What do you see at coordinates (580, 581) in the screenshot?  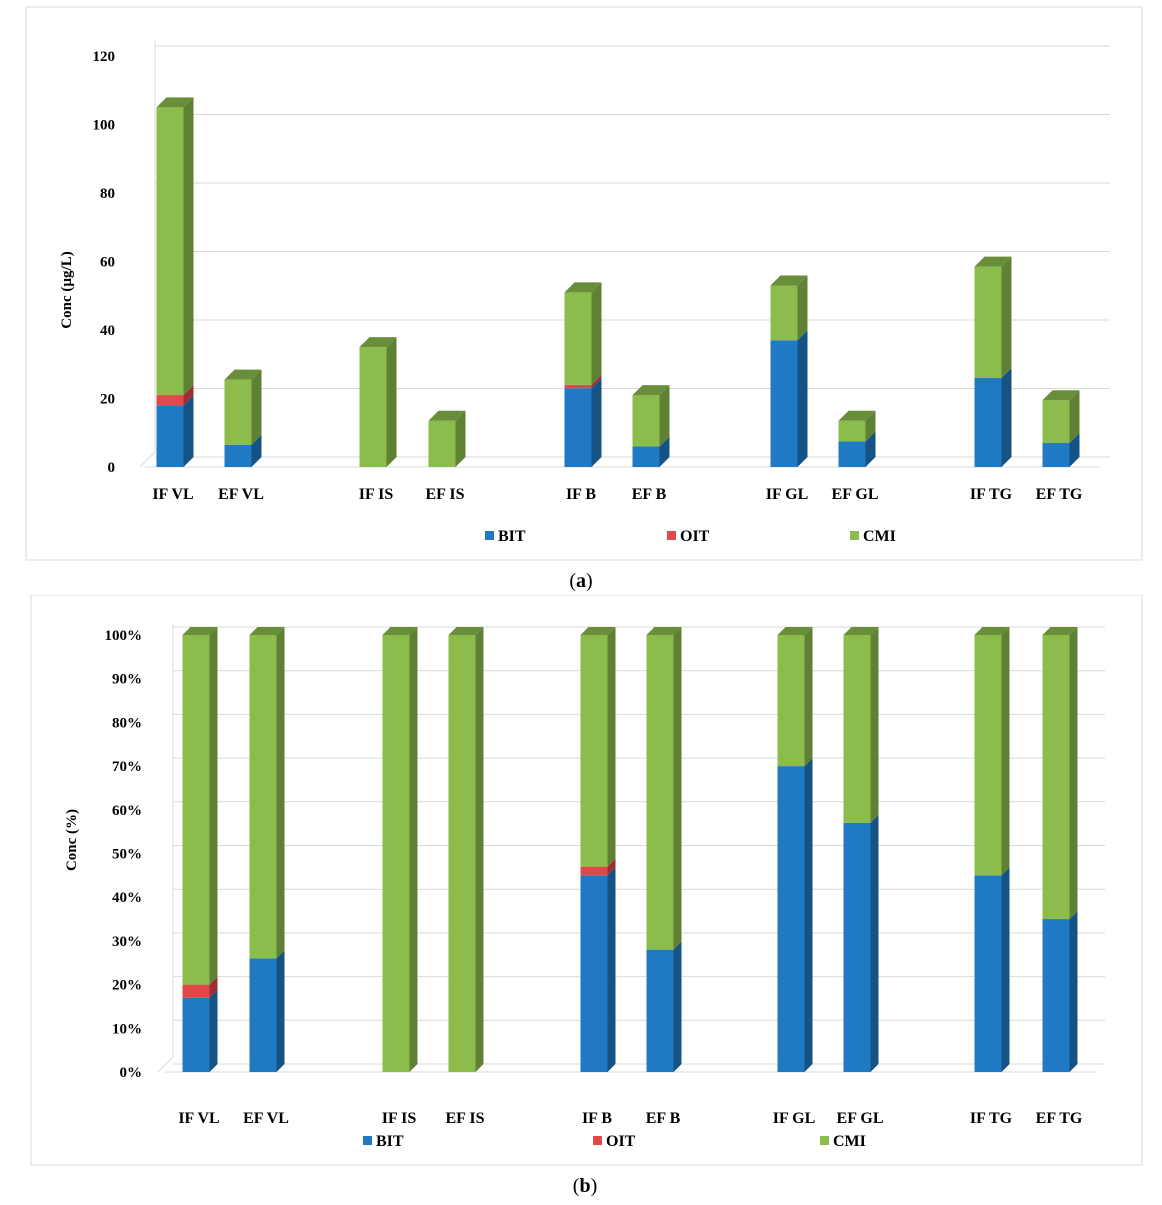 I see `chart-a-panel-label: (a)` at bounding box center [580, 581].